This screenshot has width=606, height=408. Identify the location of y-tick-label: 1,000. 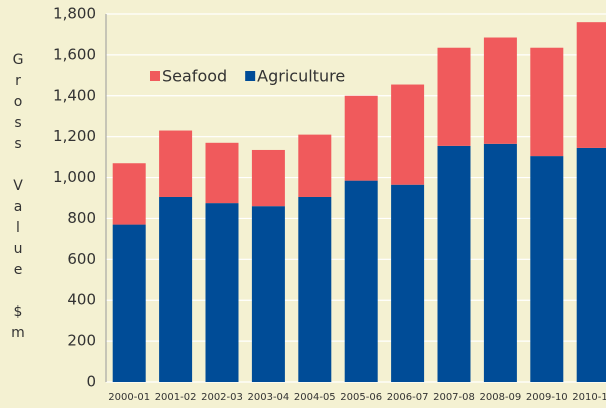
(74, 177).